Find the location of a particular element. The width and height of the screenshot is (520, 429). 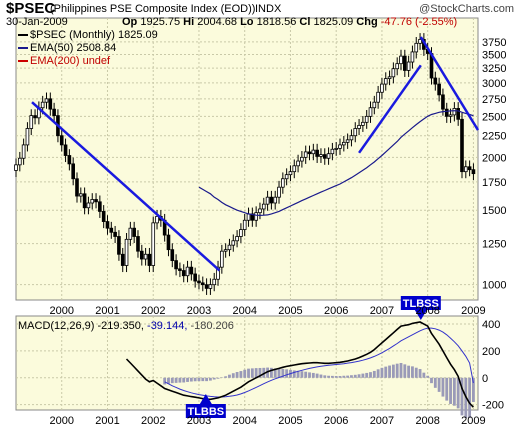

legend-swatch-price is located at coordinates (23, 35).